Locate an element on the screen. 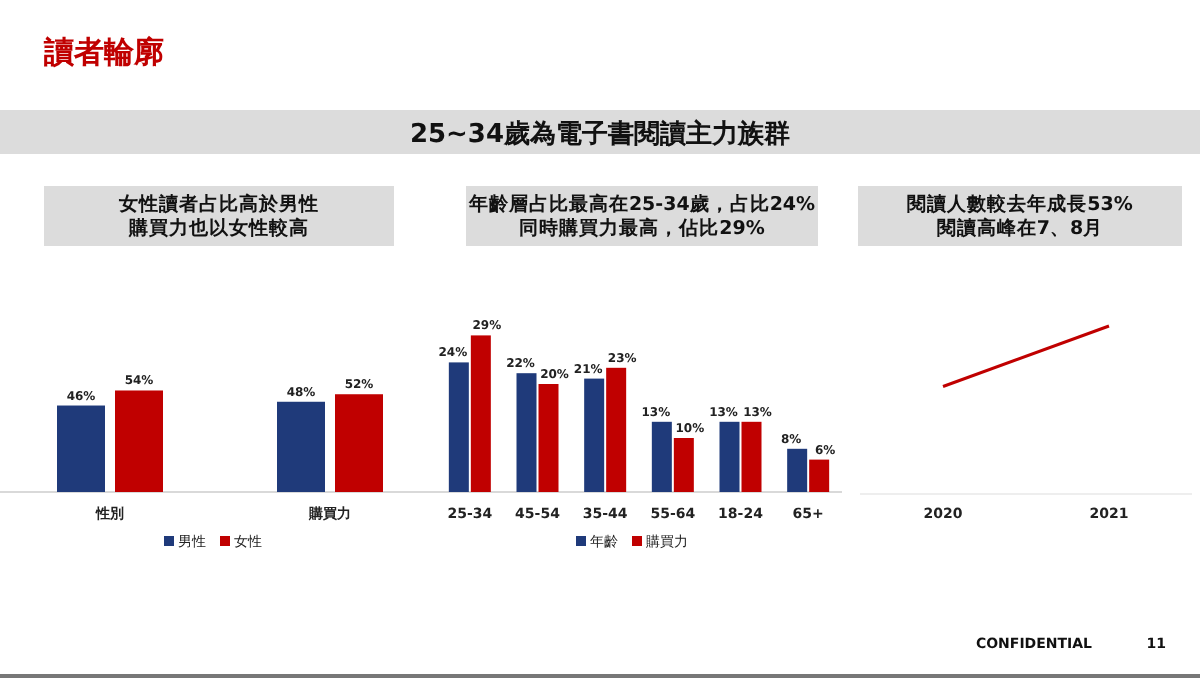 The image size is (1200, 678). chart-title: 女性讀者占比高於男性購買力也以女性較高 is located at coordinates (218, 216).